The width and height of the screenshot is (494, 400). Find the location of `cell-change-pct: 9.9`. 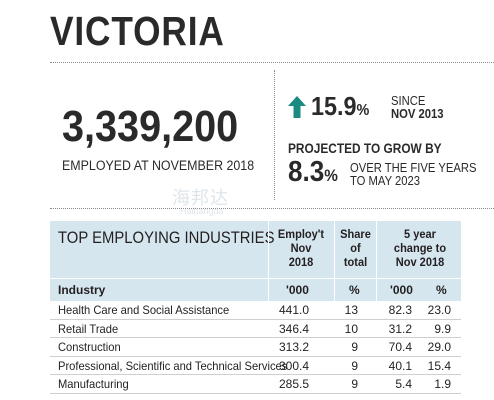

cell-change-pct: 9.9 is located at coordinates (442, 328).